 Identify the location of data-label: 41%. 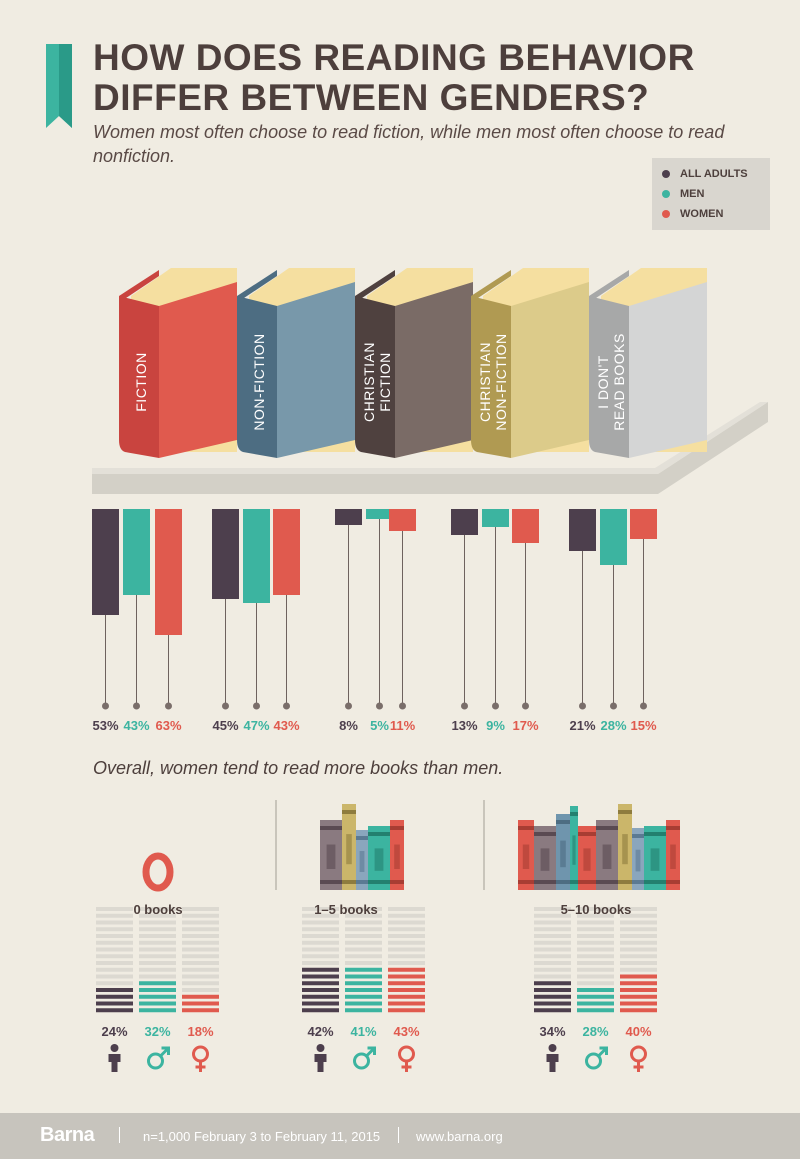
(363, 1031).